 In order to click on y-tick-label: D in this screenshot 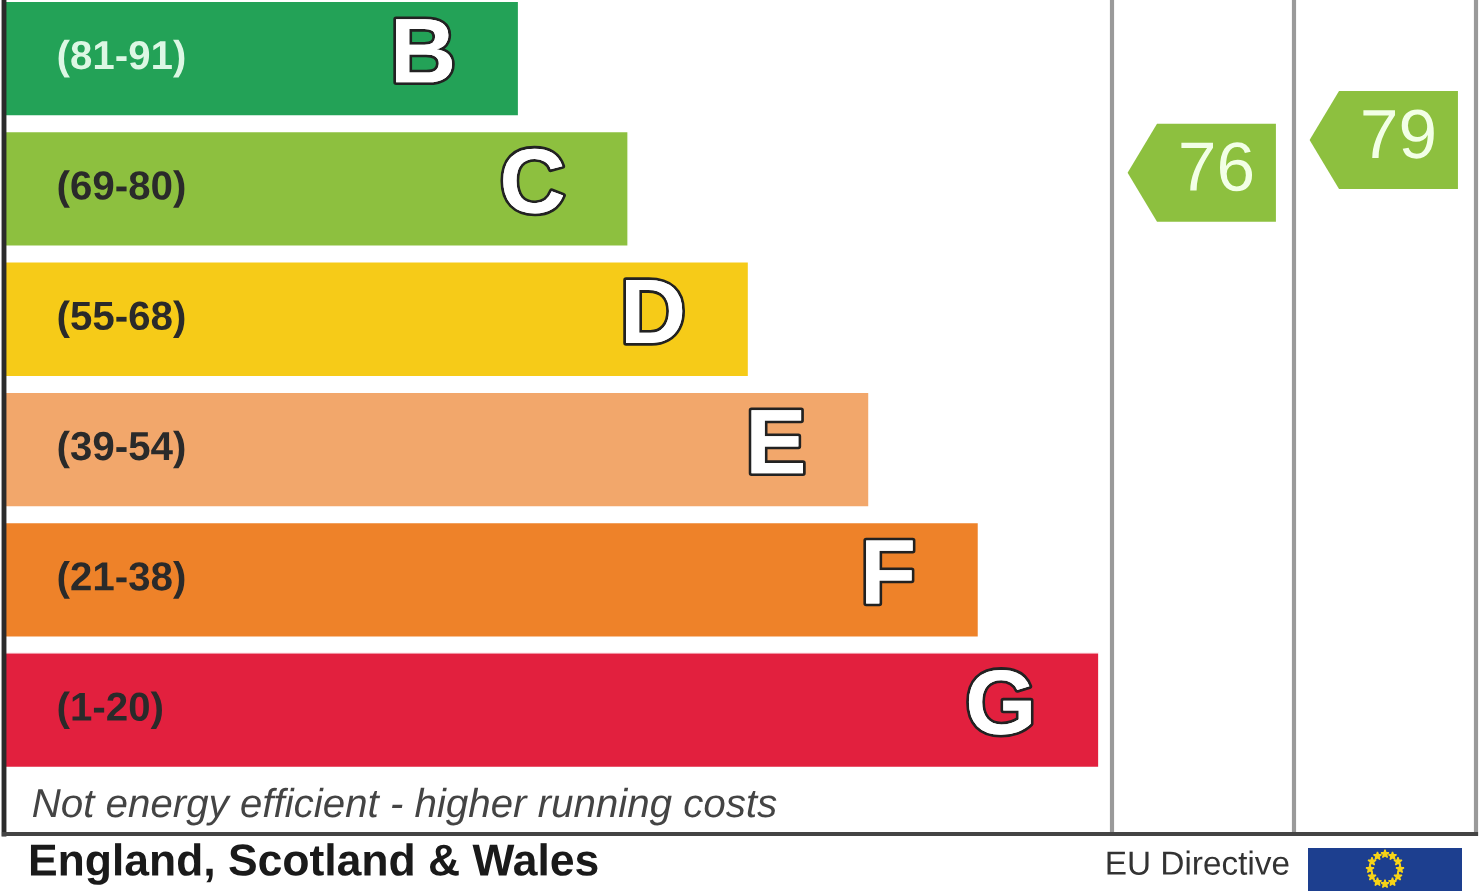, I will do `click(654, 311)`.